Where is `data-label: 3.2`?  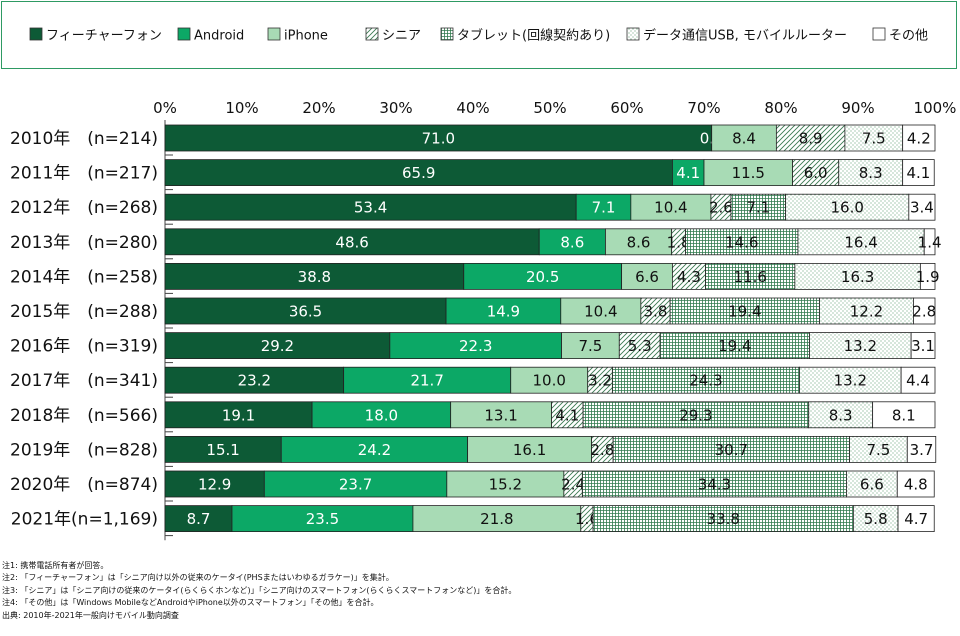 data-label: 3.2 is located at coordinates (600, 381).